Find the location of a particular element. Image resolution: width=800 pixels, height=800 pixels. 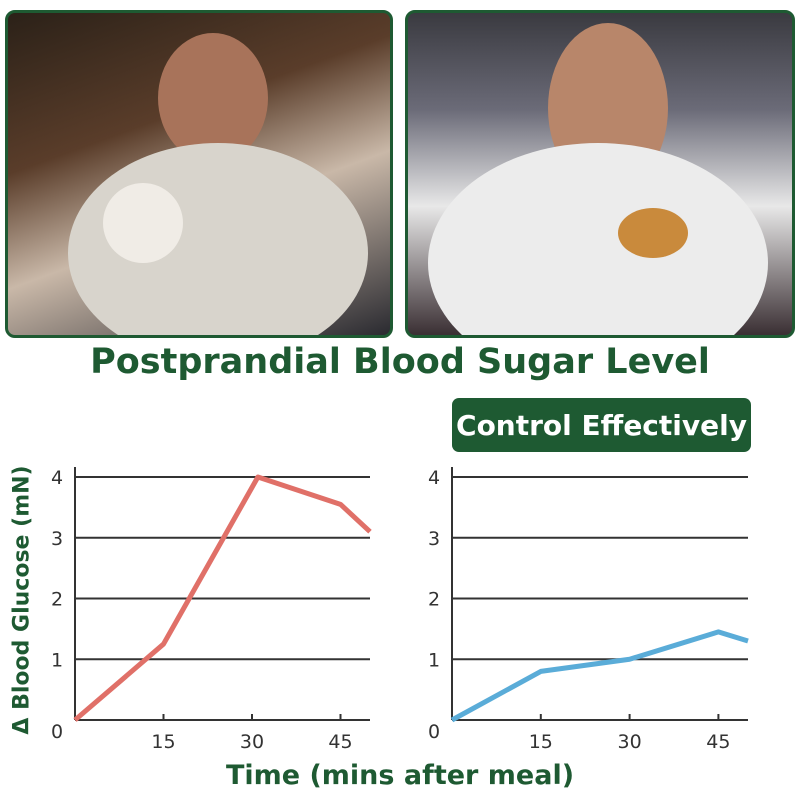

chart-left: 0 1 2 3 4 15 30 45 is located at coordinates (211, 610).